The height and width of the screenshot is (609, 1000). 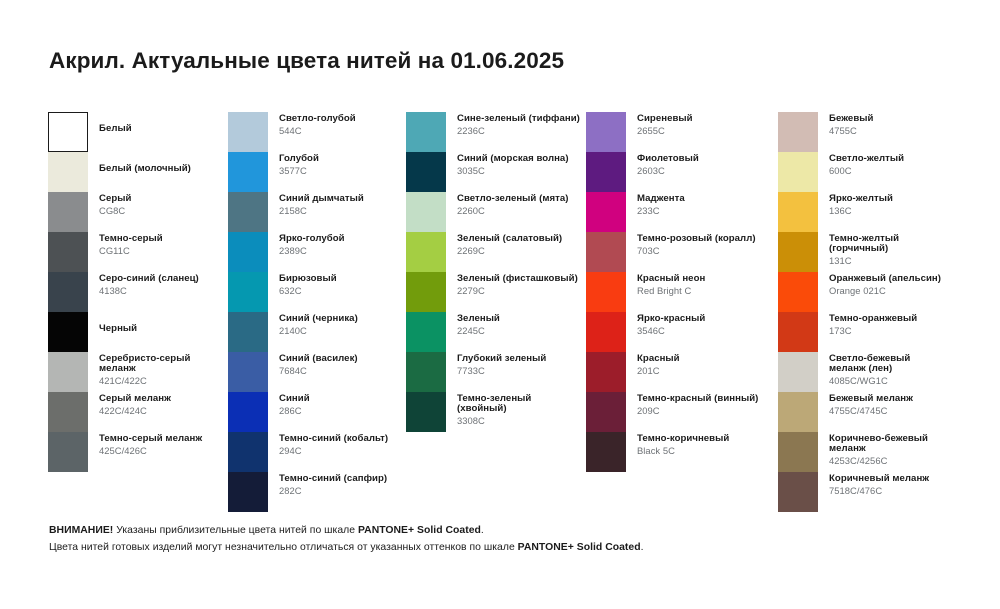 What do you see at coordinates (651, 170) in the screenshot?
I see `pantone-code: 2603C` at bounding box center [651, 170].